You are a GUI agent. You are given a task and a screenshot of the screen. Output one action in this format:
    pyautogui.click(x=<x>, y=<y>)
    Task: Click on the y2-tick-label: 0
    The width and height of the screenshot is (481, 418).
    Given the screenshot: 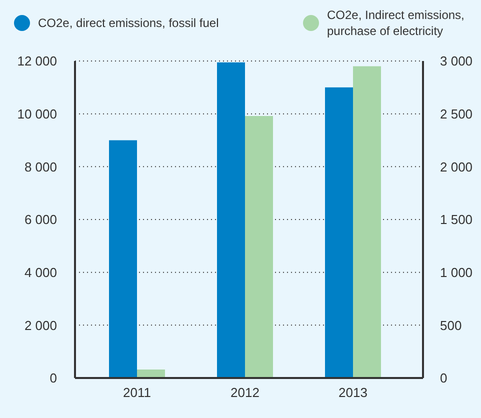 What is the action you would take?
    pyautogui.click(x=444, y=378)
    